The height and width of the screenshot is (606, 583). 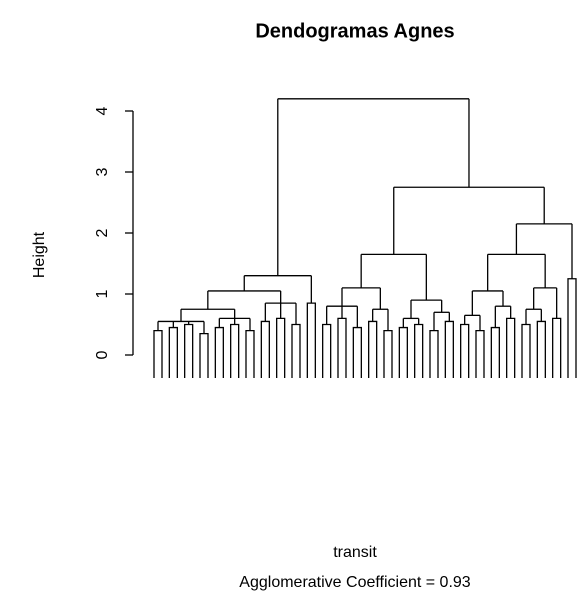 I want to click on y-tick-label: 0, so click(x=102, y=354).